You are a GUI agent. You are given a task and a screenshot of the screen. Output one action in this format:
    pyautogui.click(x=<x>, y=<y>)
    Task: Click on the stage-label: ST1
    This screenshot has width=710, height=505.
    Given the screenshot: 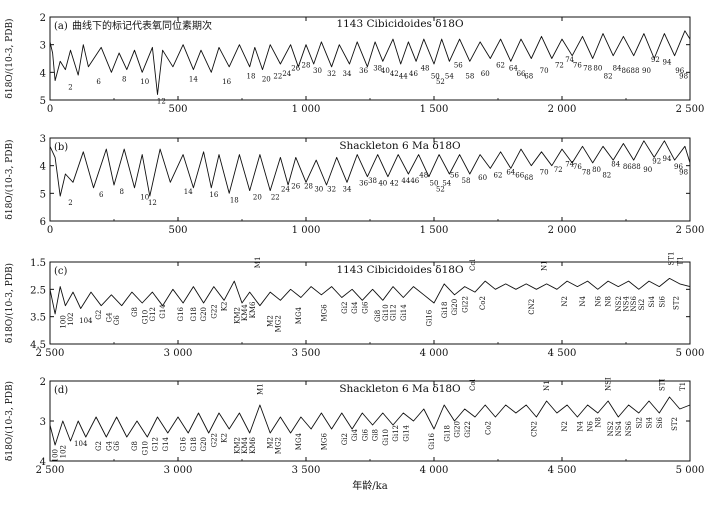 What is the action you would take?
    pyautogui.click(x=671, y=259)
    